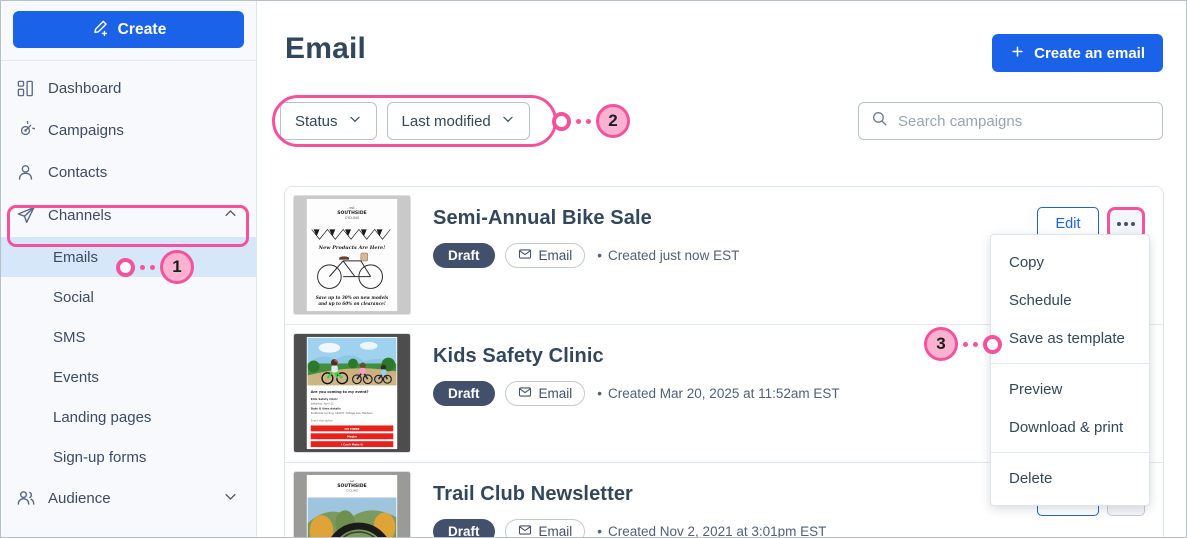 This screenshot has width=1187, height=538. I want to click on sidebar-item-channels: Channels, so click(128, 215).